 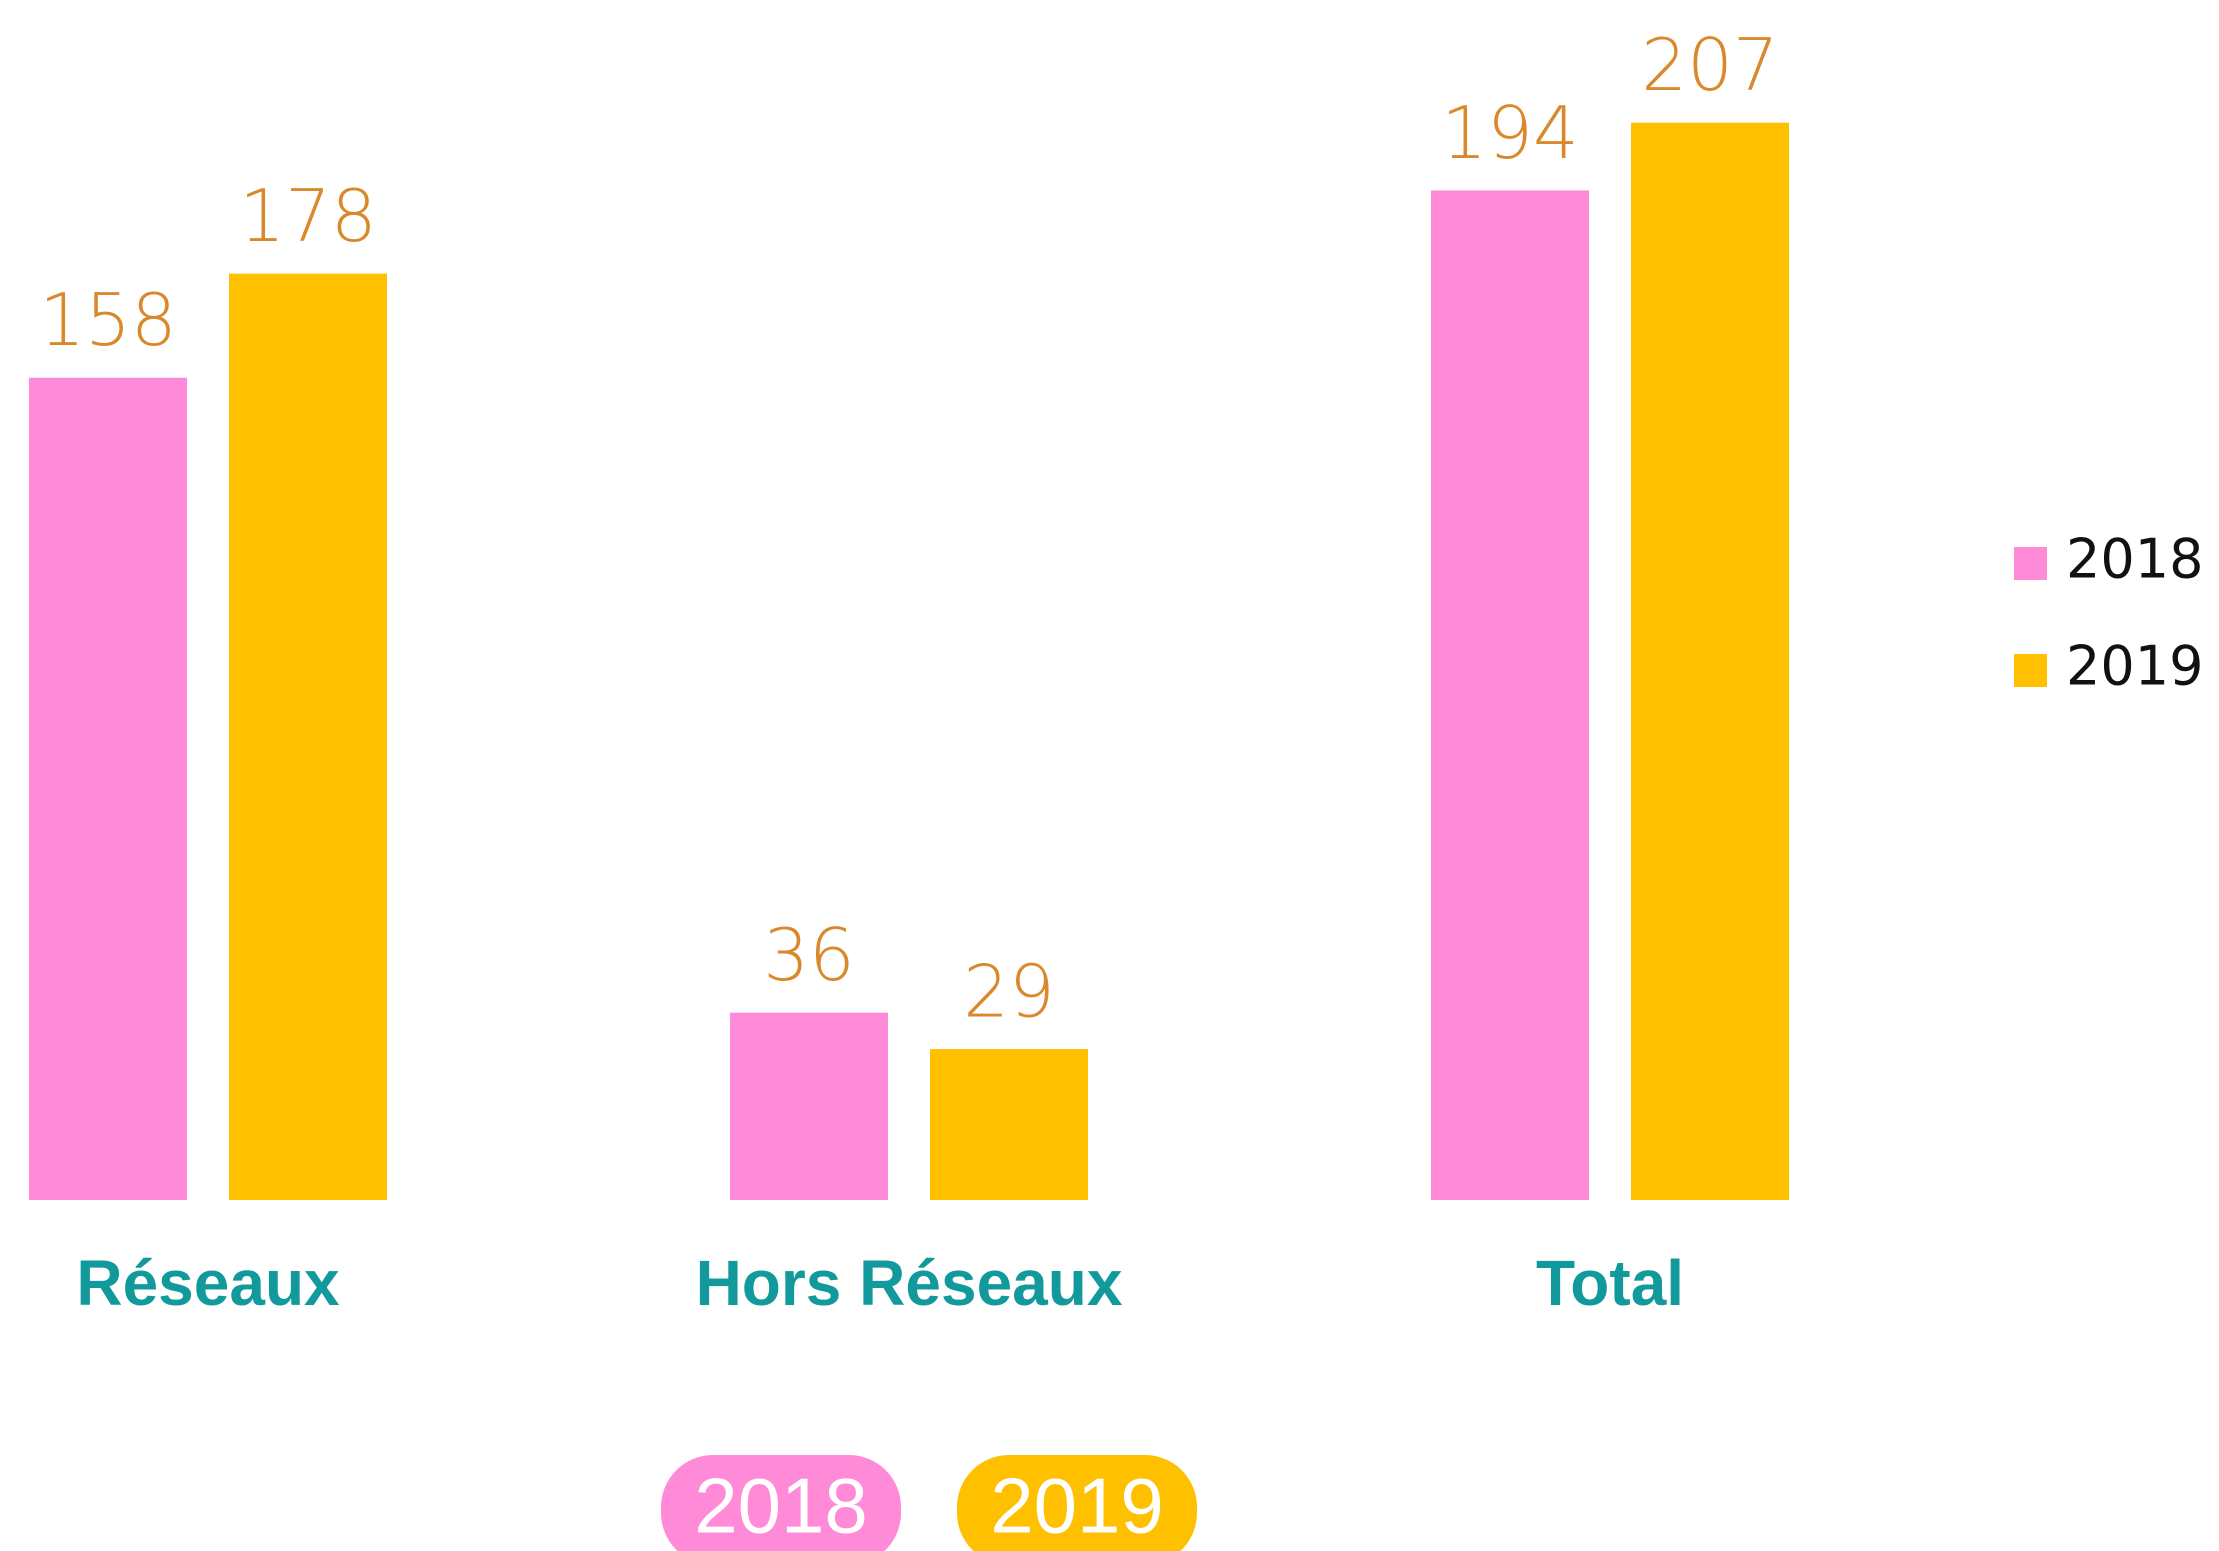 I want to click on legend-label: 2018, so click(x=2134, y=559).